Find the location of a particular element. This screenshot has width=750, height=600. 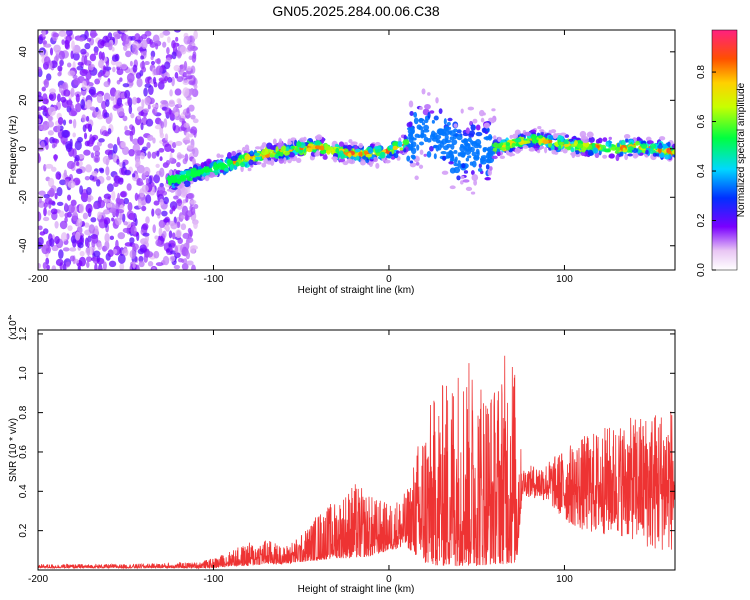

x-tick-label: -200 is located at coordinates (38, 279).